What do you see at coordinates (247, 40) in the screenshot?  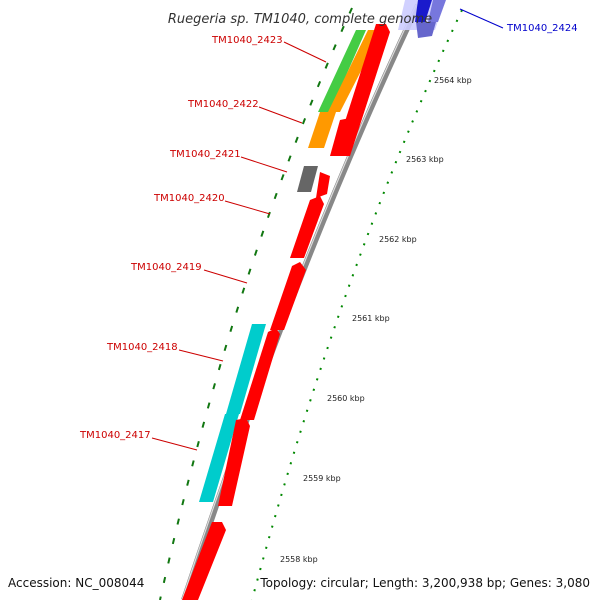 I see `gene-label-2423: TM1040_2423` at bounding box center [247, 40].